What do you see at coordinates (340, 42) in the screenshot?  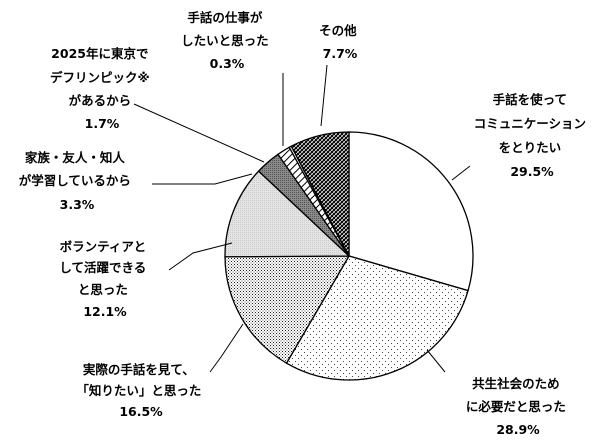 I see `slice-label-other: その他 7.7%` at bounding box center [340, 42].